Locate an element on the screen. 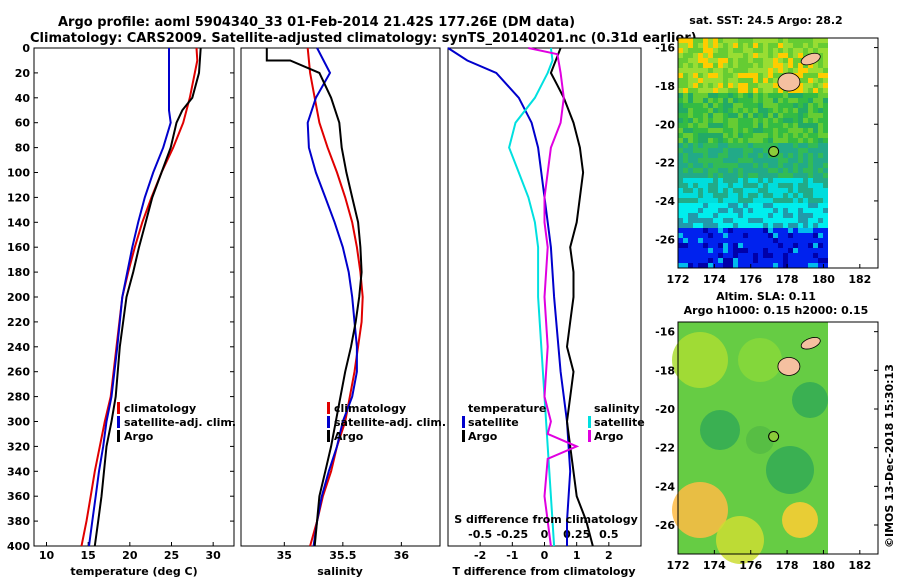 The image size is (900, 580). temperature-xlabel: temperature (deg C) is located at coordinates (133, 571).